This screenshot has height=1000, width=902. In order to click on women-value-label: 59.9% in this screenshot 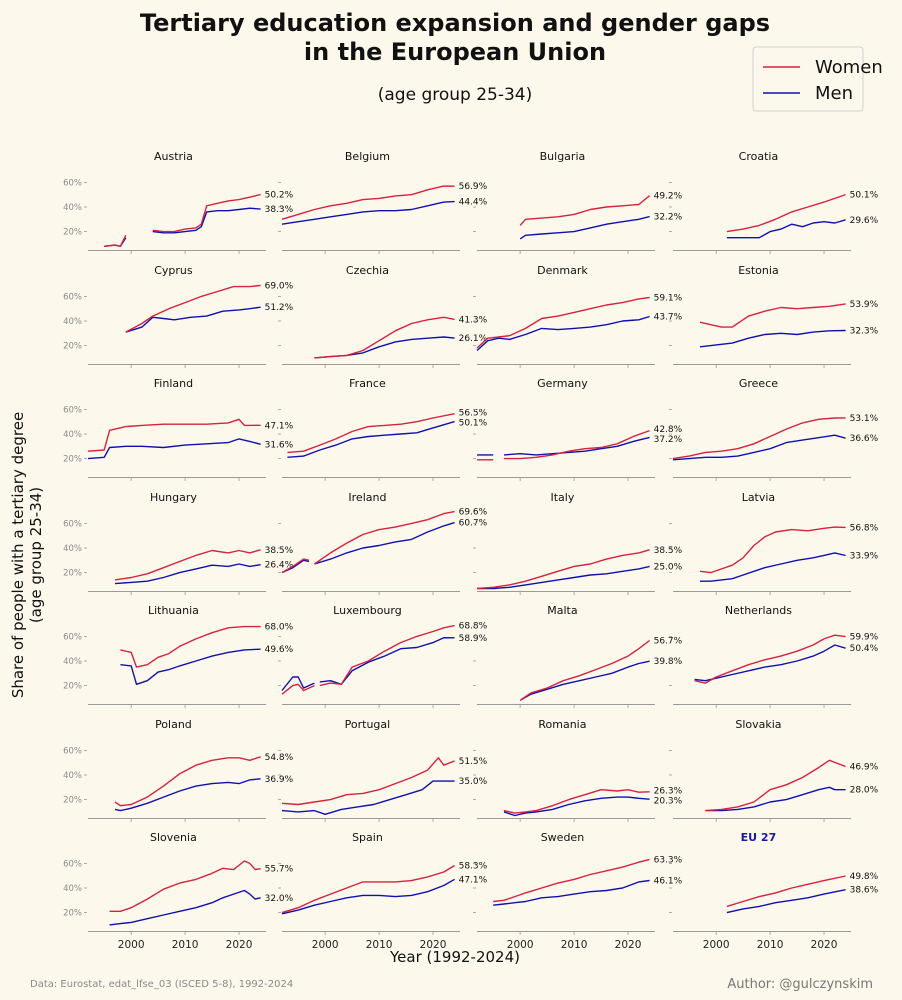, I will do `click(864, 638)`.